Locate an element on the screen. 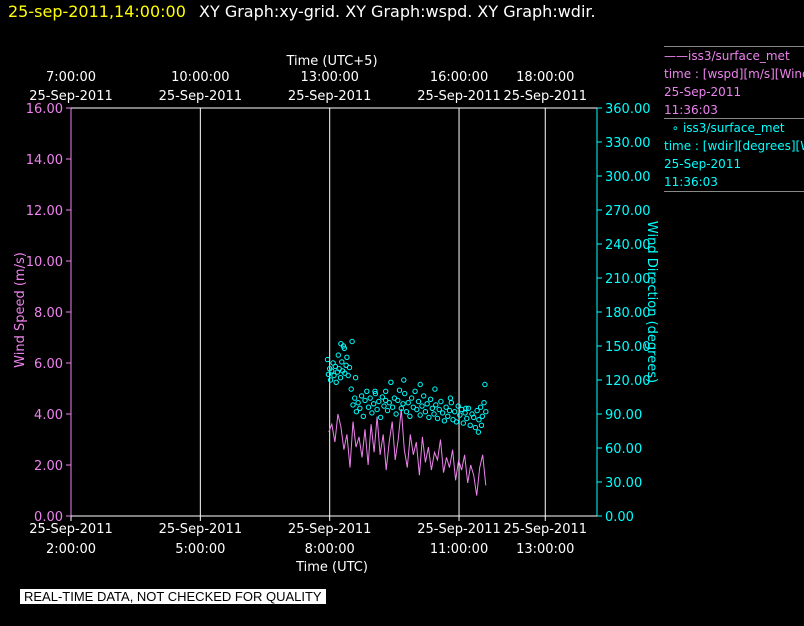  legend-source: ——iss3/surface_met is located at coordinates (727, 56).